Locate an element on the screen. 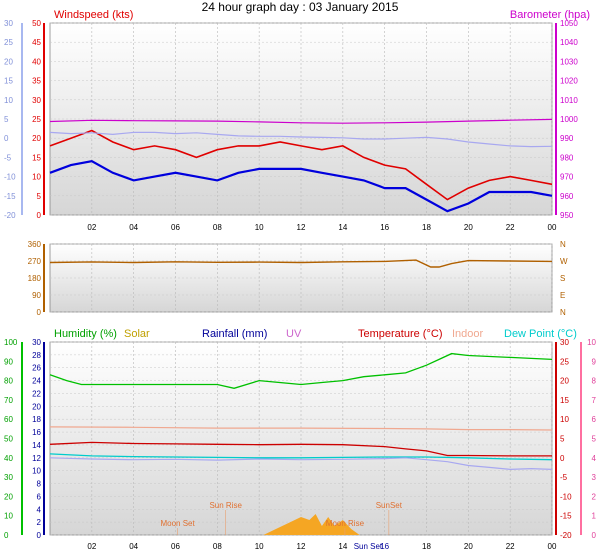 The height and width of the screenshot is (555, 600). uv-tick-label: 5 is located at coordinates (594, 439).